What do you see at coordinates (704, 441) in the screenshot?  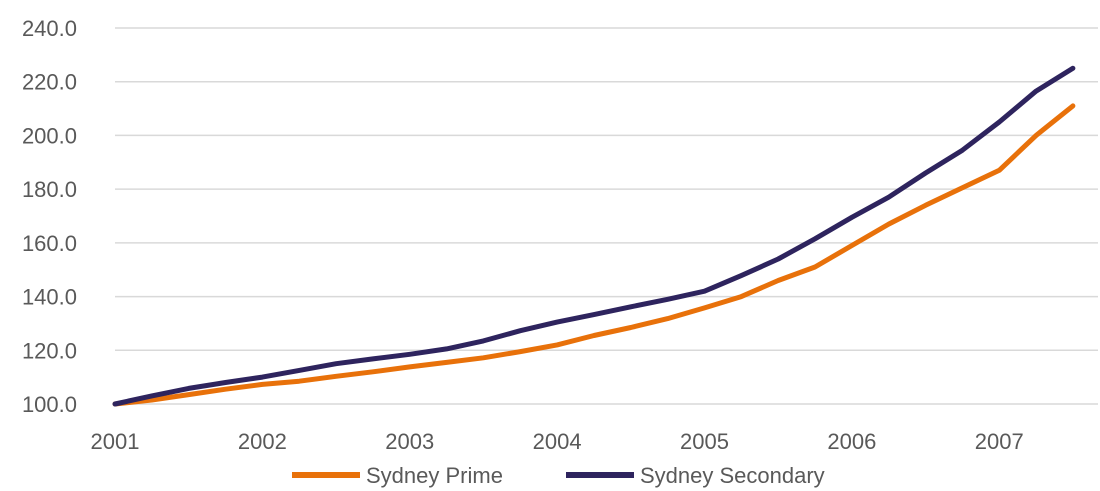 I see `x-tick-label: 2005` at bounding box center [704, 441].